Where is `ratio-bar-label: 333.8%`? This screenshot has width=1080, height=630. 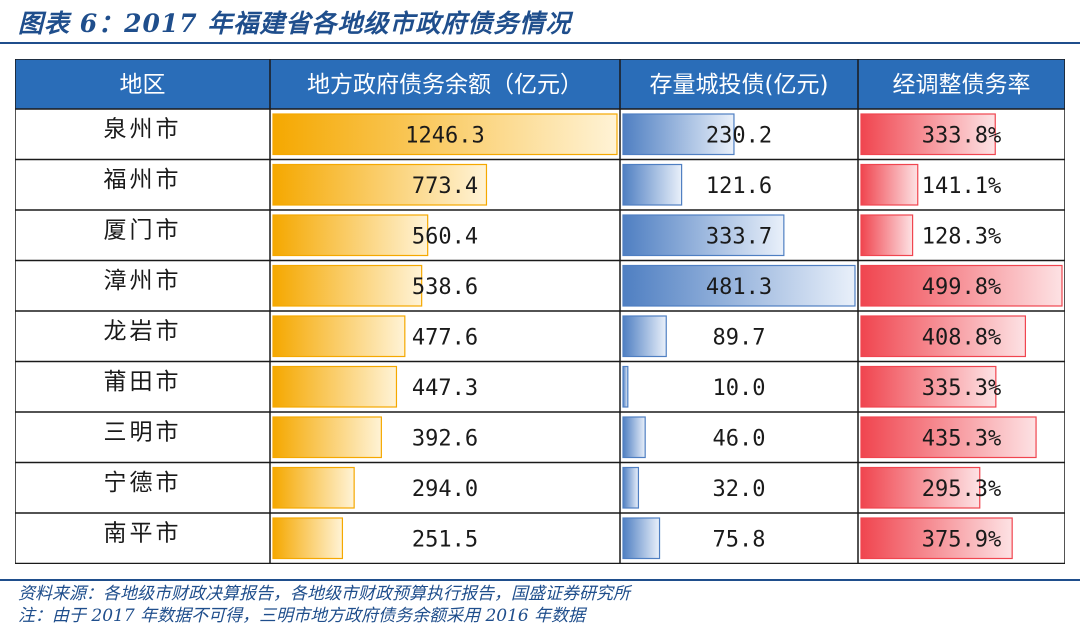 ratio-bar-label: 333.8% is located at coordinates (961, 135).